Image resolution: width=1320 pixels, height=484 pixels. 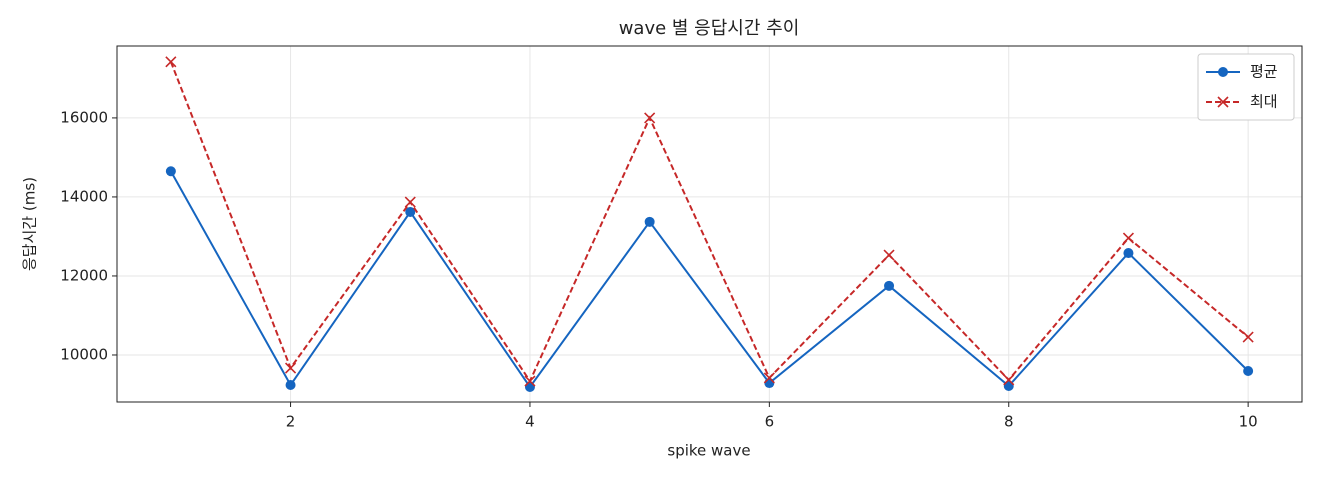 What do you see at coordinates (84, 354) in the screenshot?
I see `y-tick-label: 10000` at bounding box center [84, 354].